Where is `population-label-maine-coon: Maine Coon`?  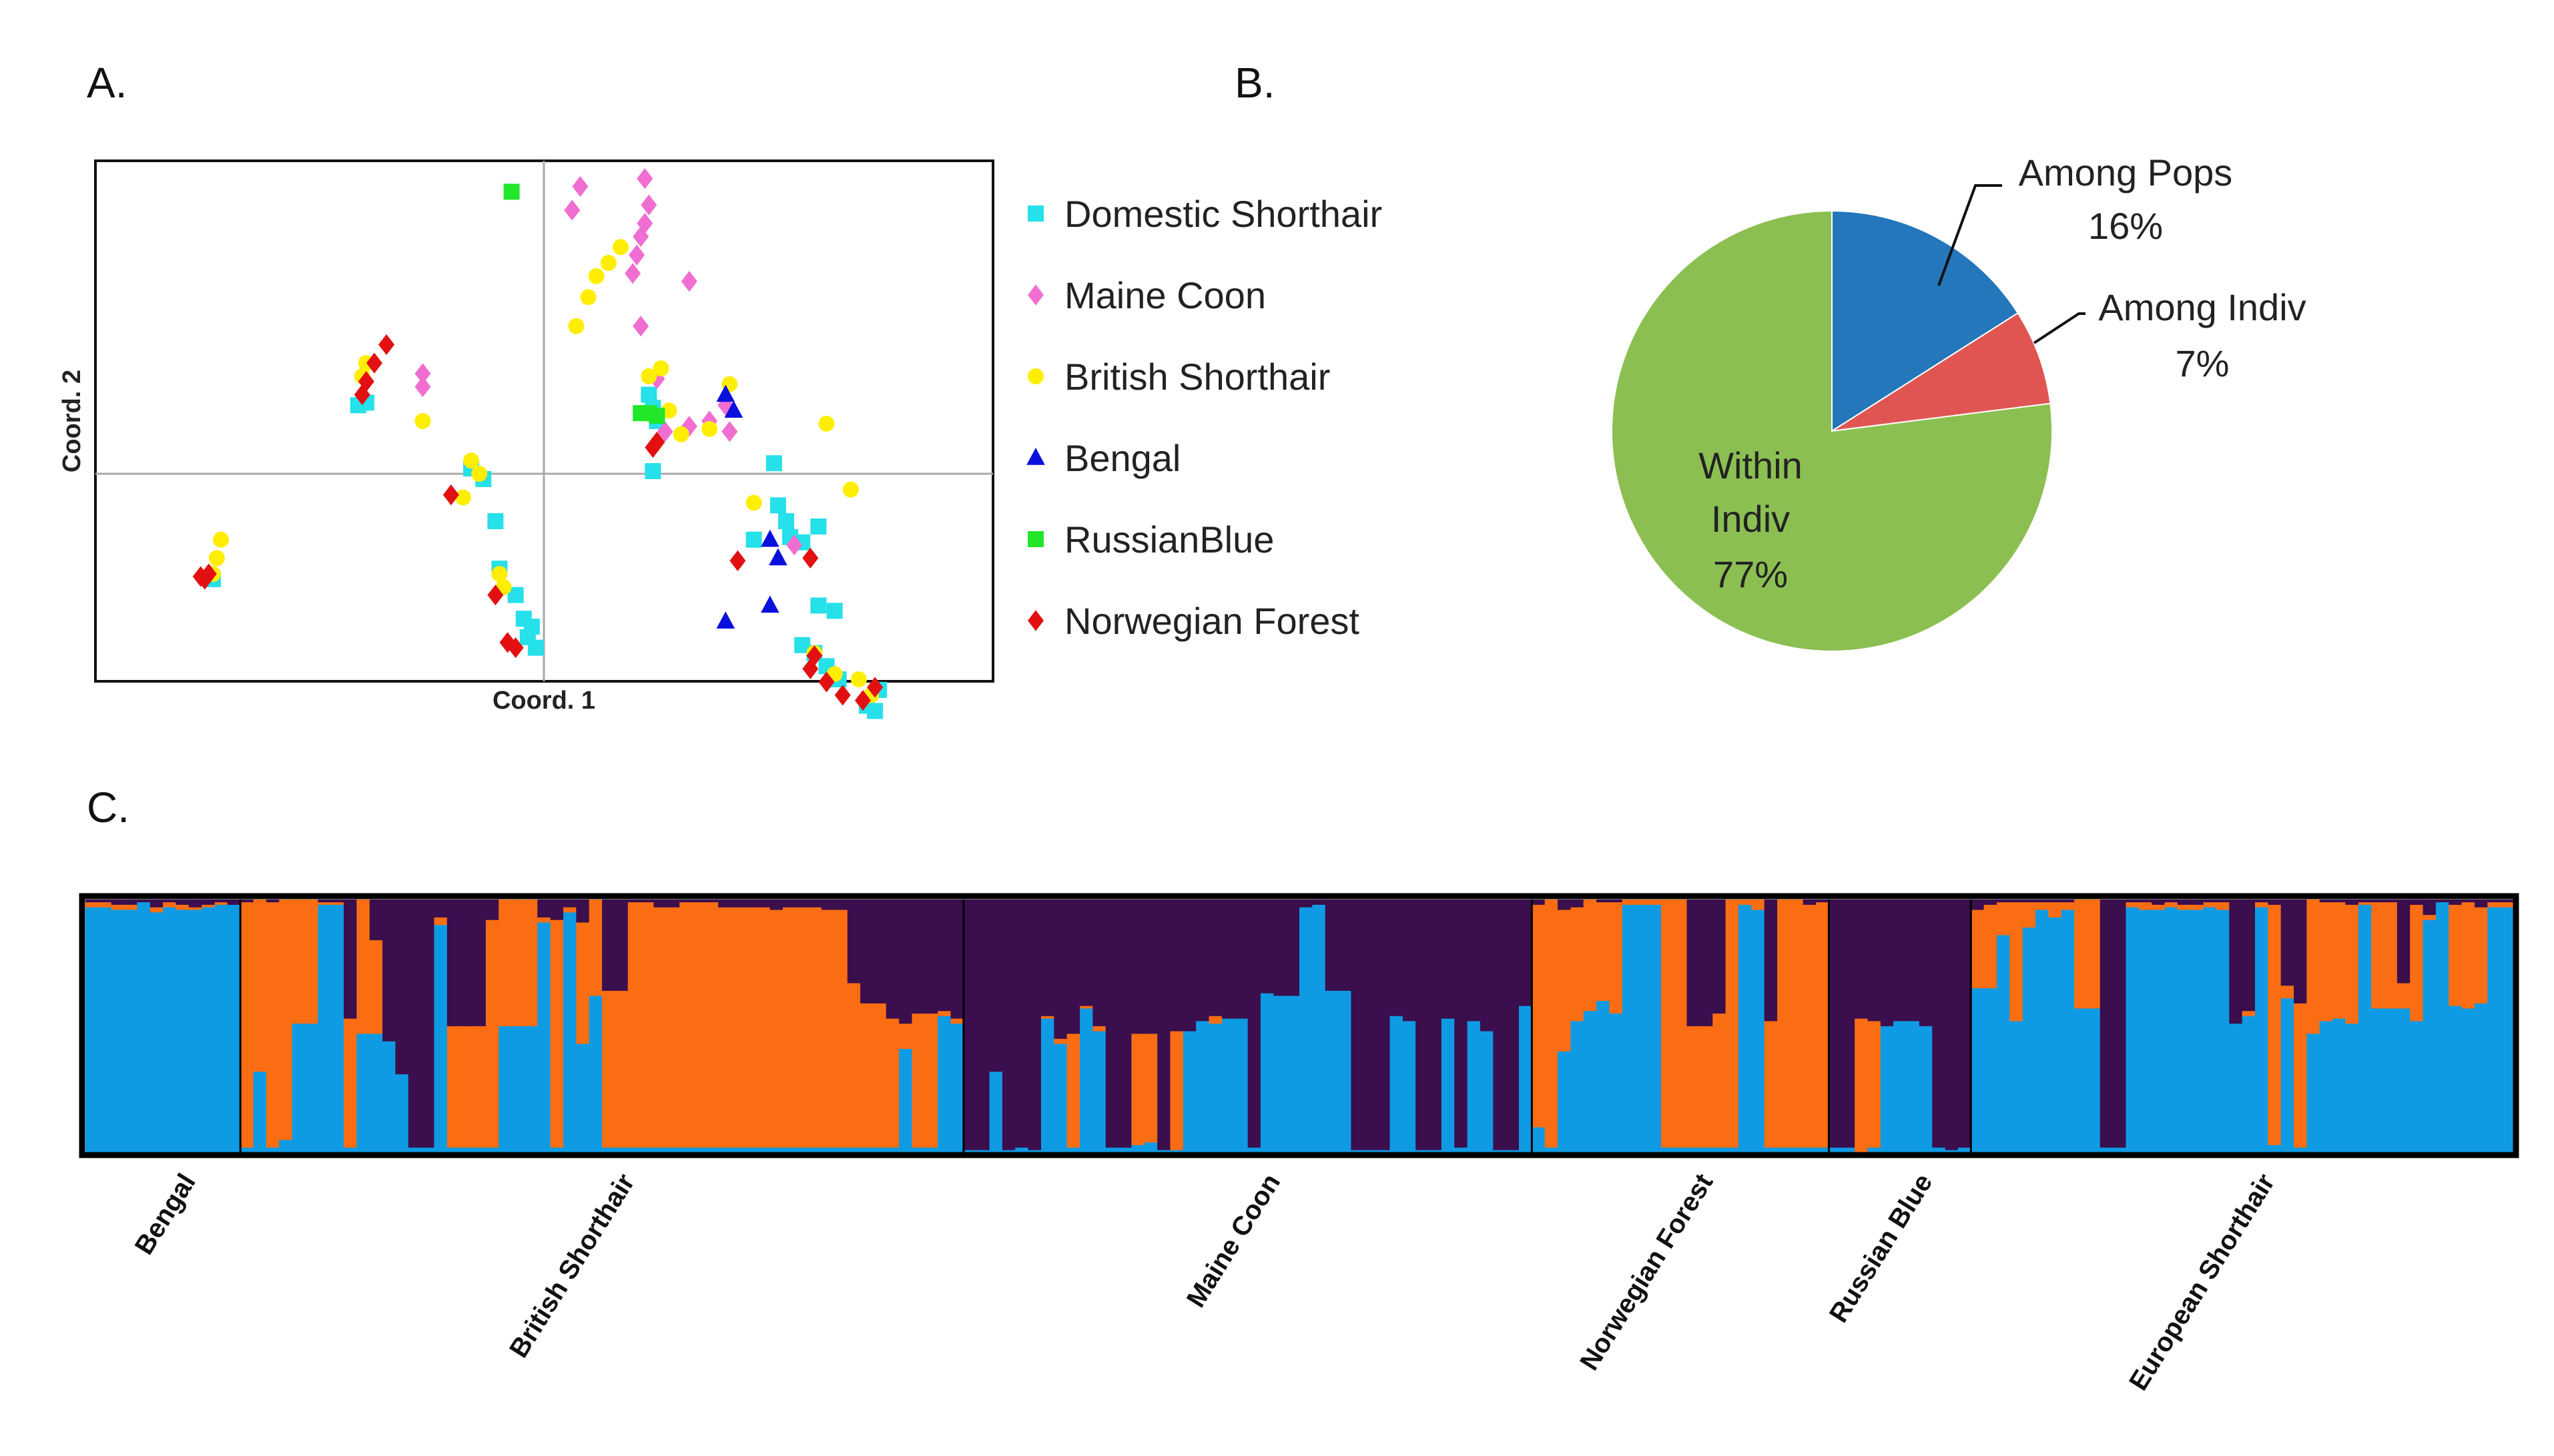
population-label-maine-coon: Maine Coon is located at coordinates (1233, 1240).